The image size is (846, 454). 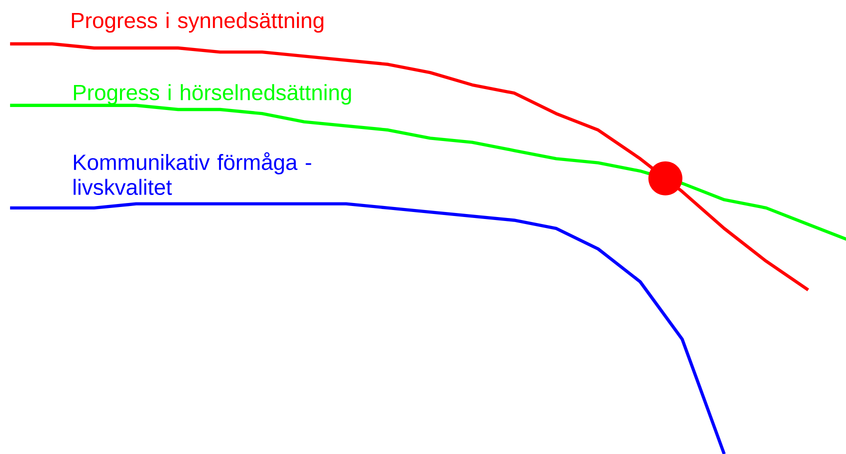 I want to click on series-label: Kommunikativ förmåga - livskvalitet, so click(x=193, y=173).